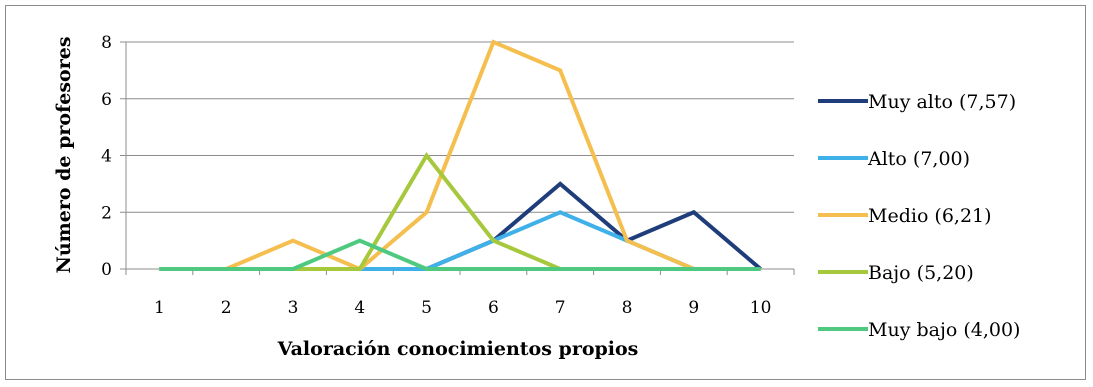  Describe the element at coordinates (627, 308) in the screenshot. I see `x-tick-label: 8` at that location.